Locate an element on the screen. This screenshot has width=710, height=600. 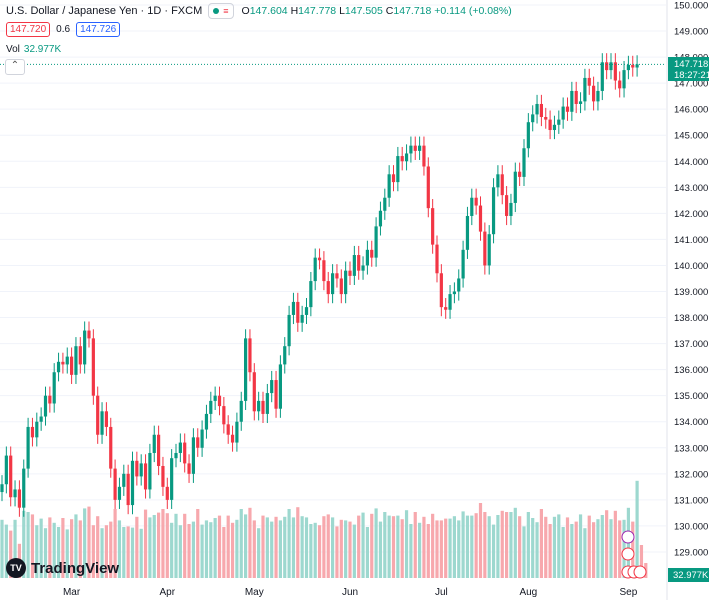
flash-event-icon is located at coordinates (628, 537).